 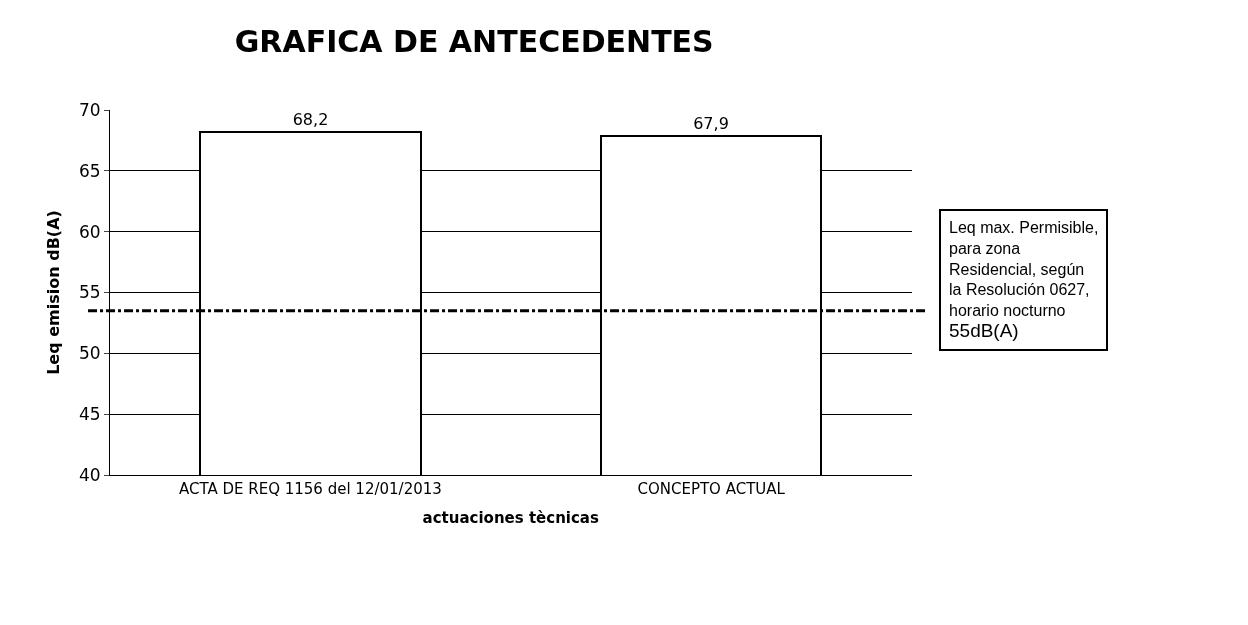 I want to click on data-label: 68,2, so click(x=310, y=119).